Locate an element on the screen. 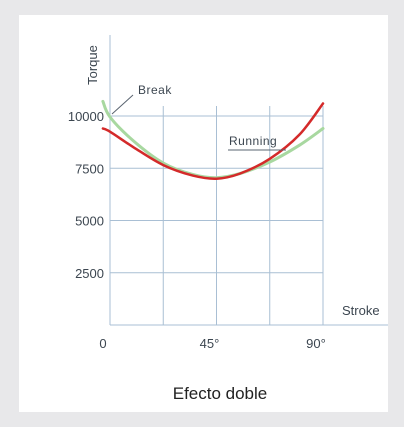 Image resolution: width=404 pixels, height=427 pixels. y-axis-label: Torque is located at coordinates (92, 65).